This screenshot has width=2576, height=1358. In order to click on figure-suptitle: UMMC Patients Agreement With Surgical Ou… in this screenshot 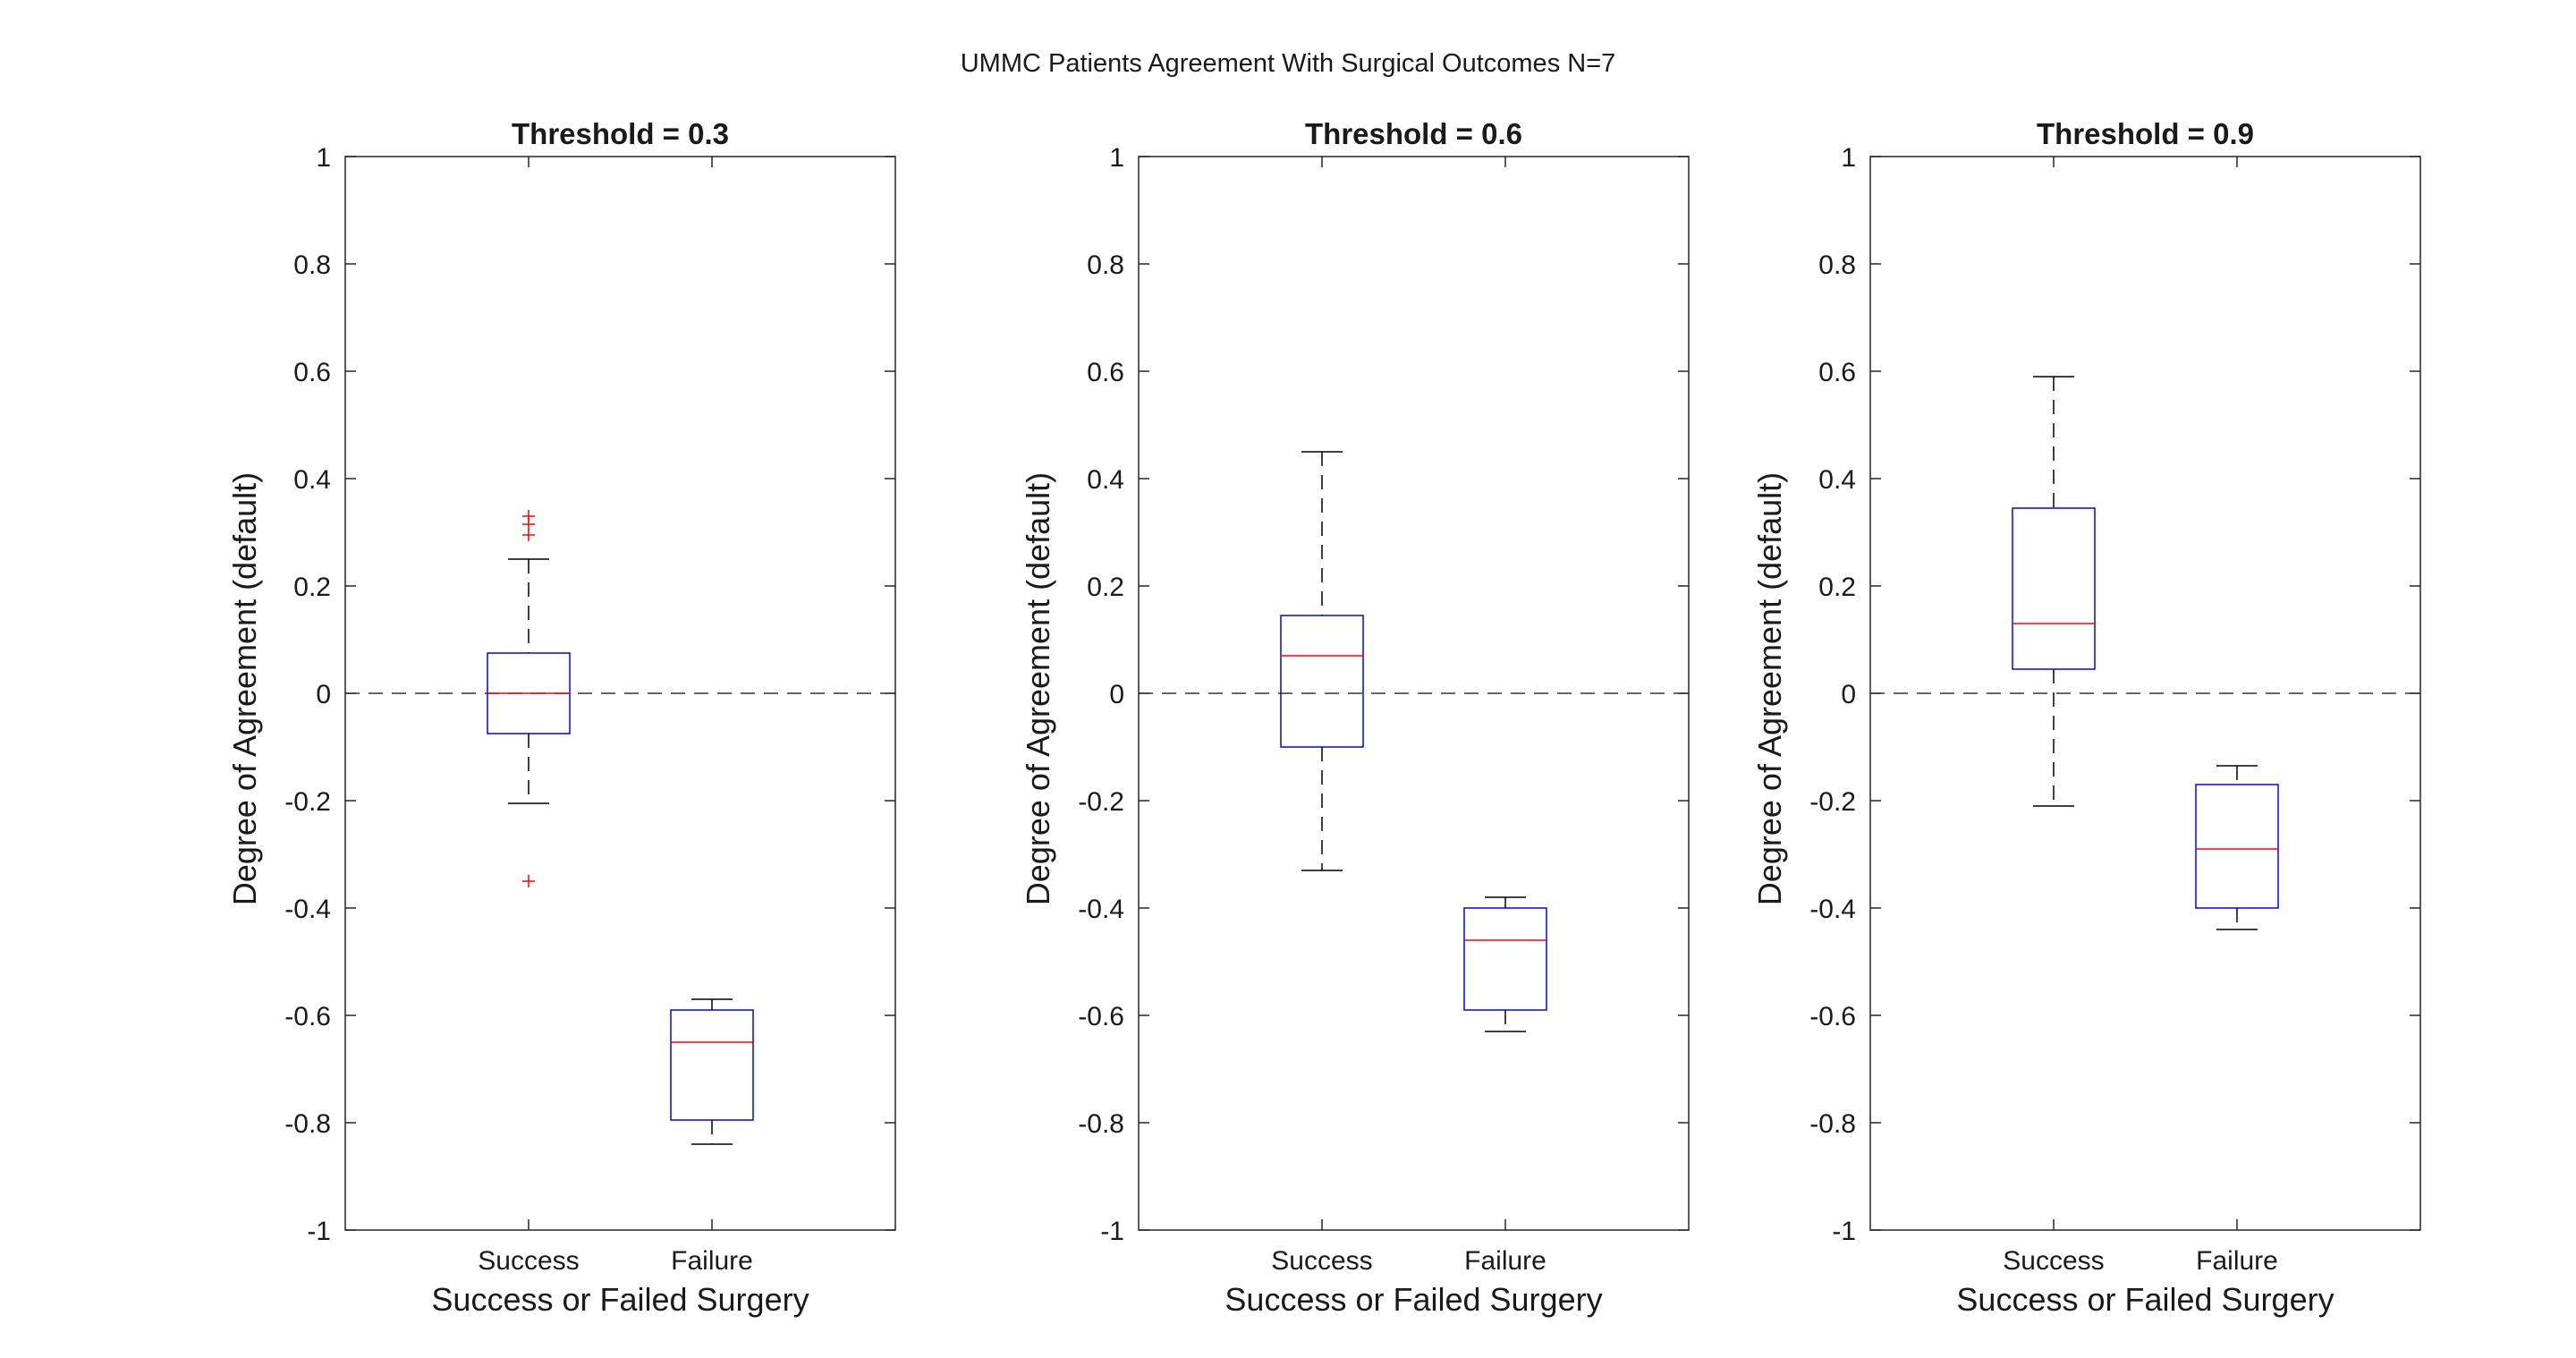, I will do `click(1288, 63)`.